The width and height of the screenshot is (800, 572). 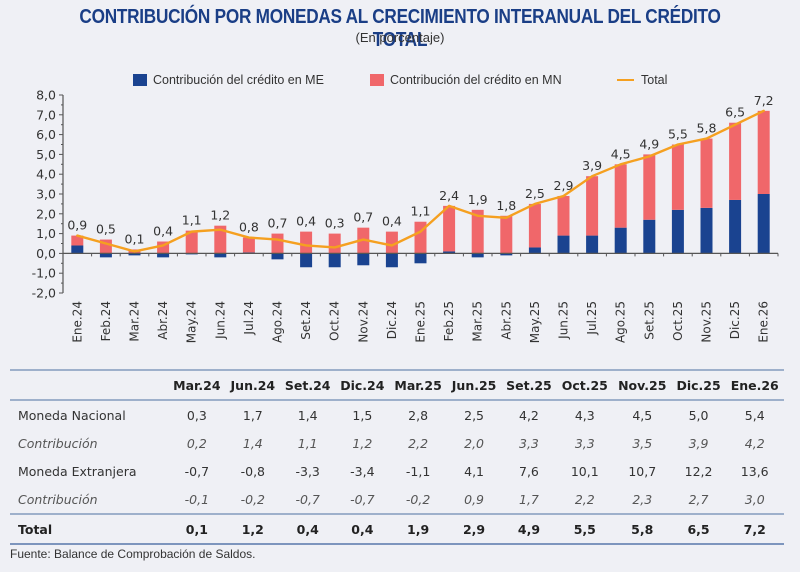 What do you see at coordinates (335, 223) in the screenshot?
I see `total-data-label: 0,3` at bounding box center [335, 223].